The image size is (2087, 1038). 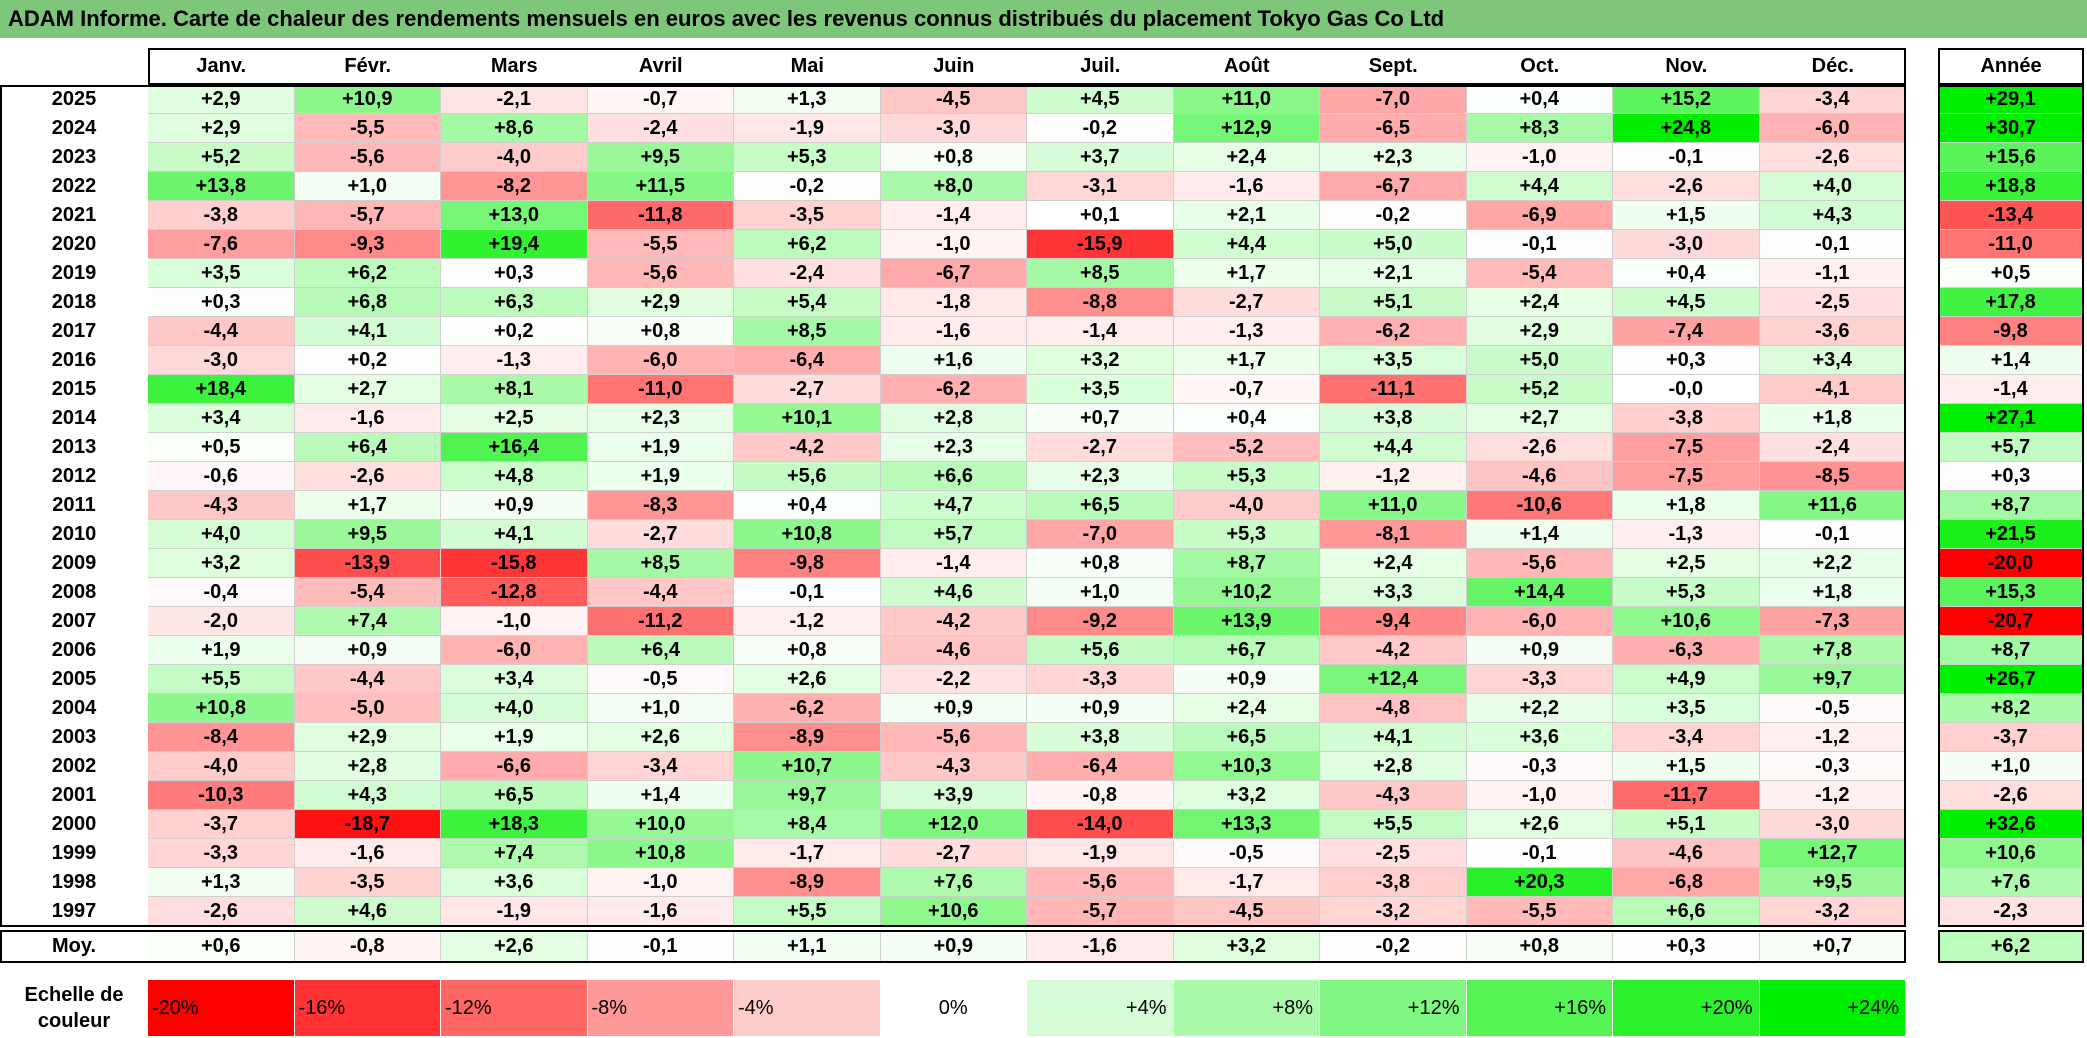 I want to click on average-cell: +0,8, so click(x=1539, y=946).